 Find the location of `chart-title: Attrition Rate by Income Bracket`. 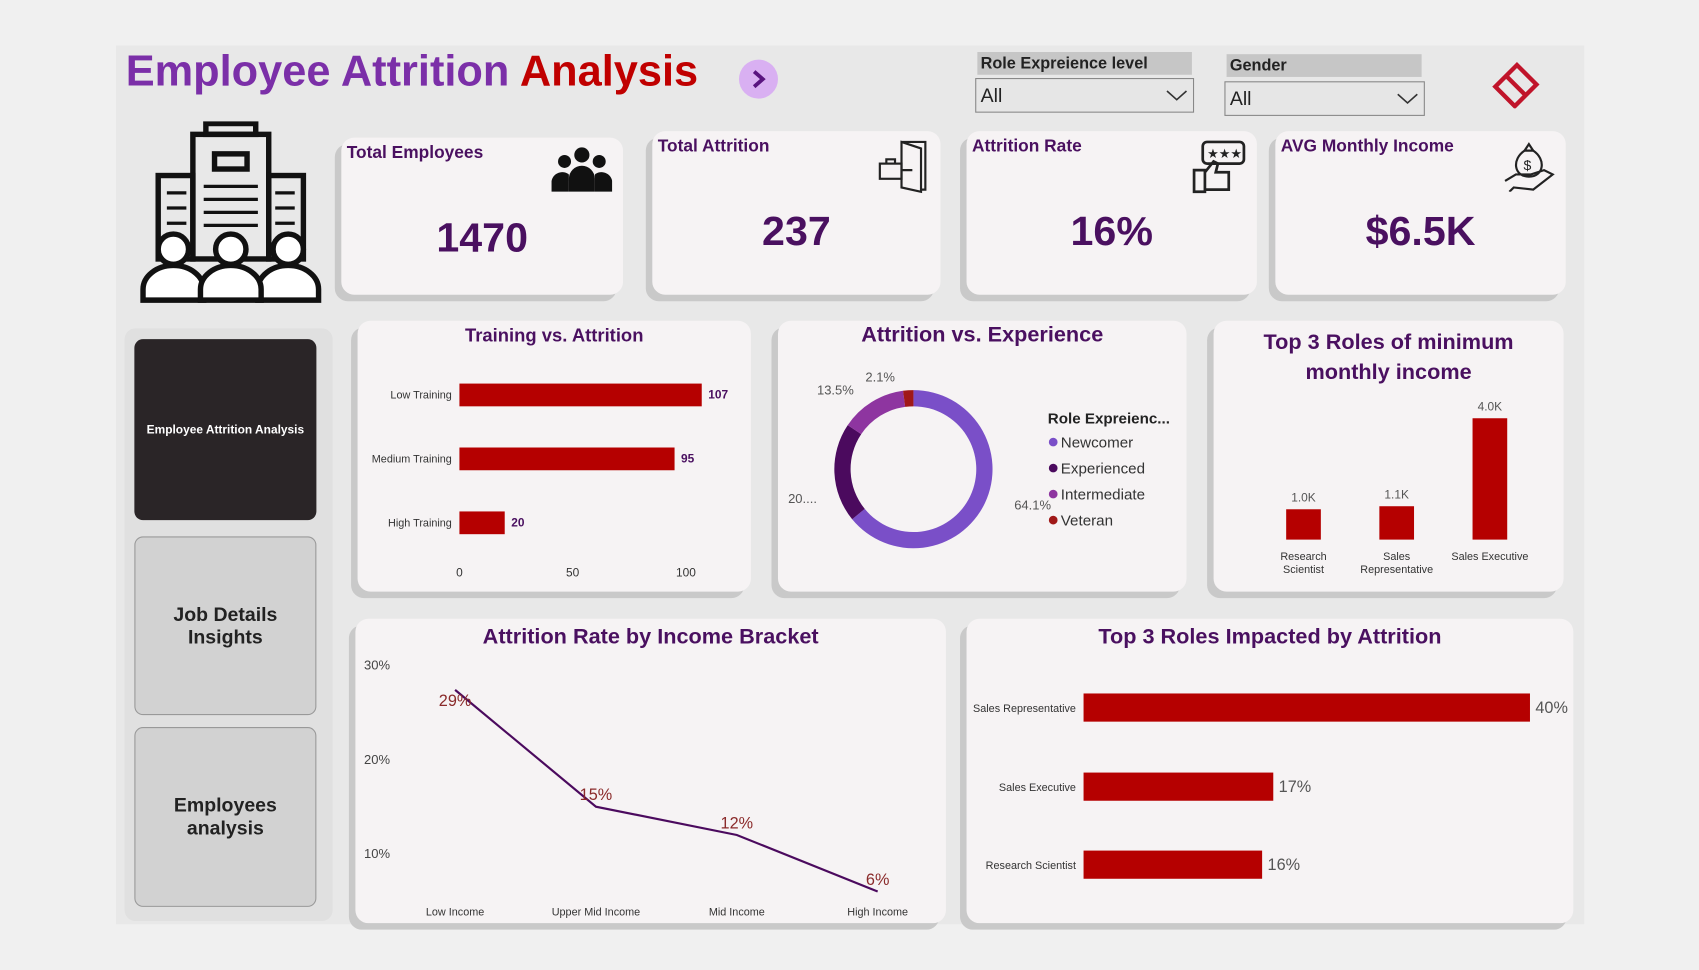

chart-title: Attrition Rate by Income Bracket is located at coordinates (650, 637).